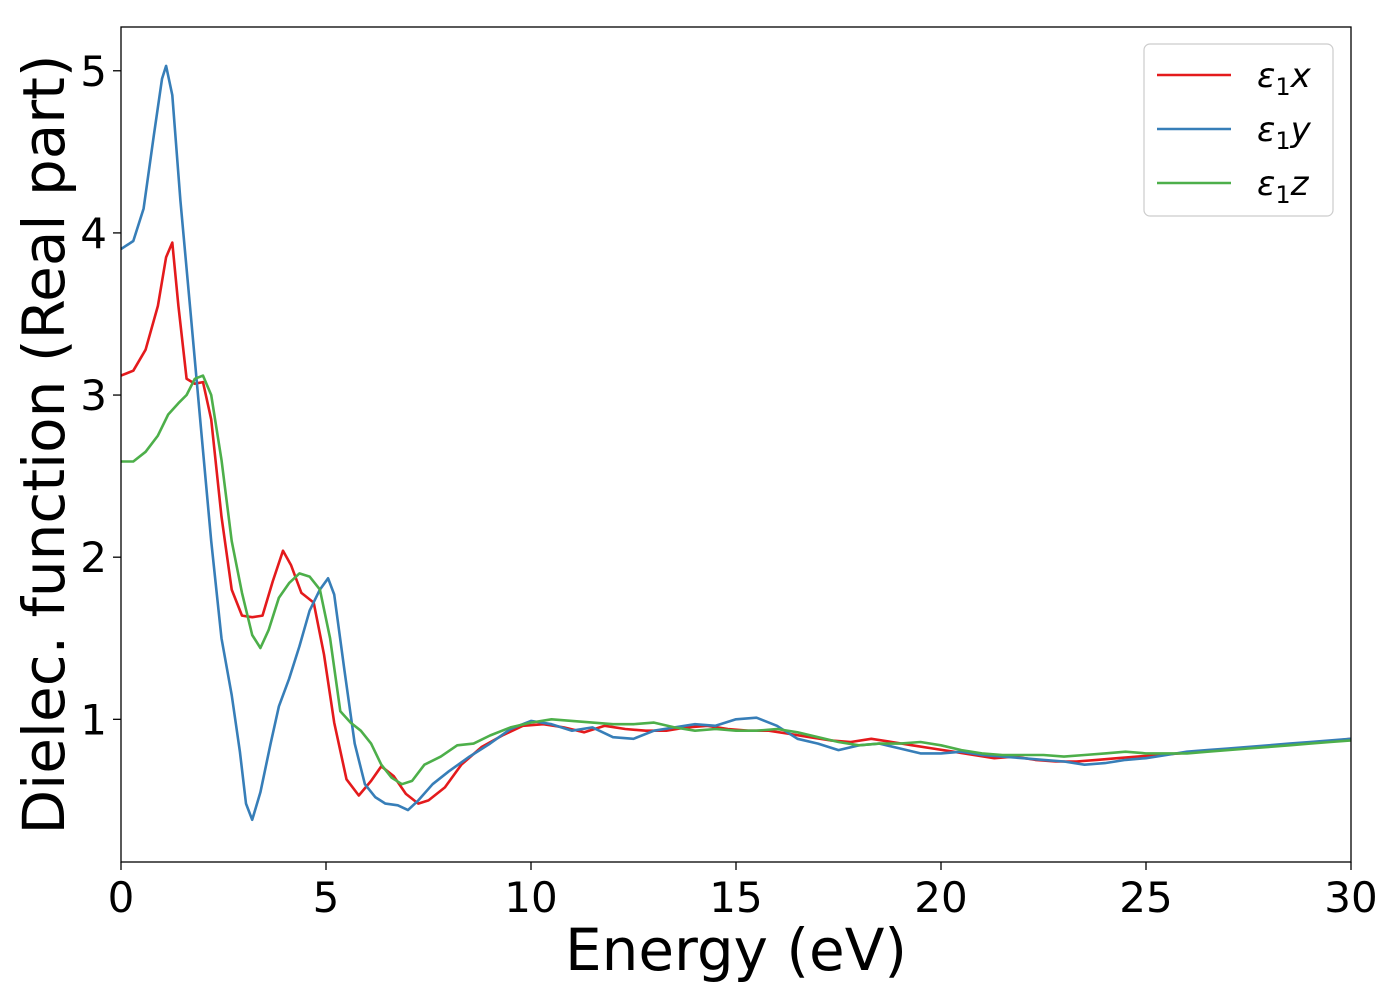  I want to click on x-tick-label: 30, so click(1350, 897).